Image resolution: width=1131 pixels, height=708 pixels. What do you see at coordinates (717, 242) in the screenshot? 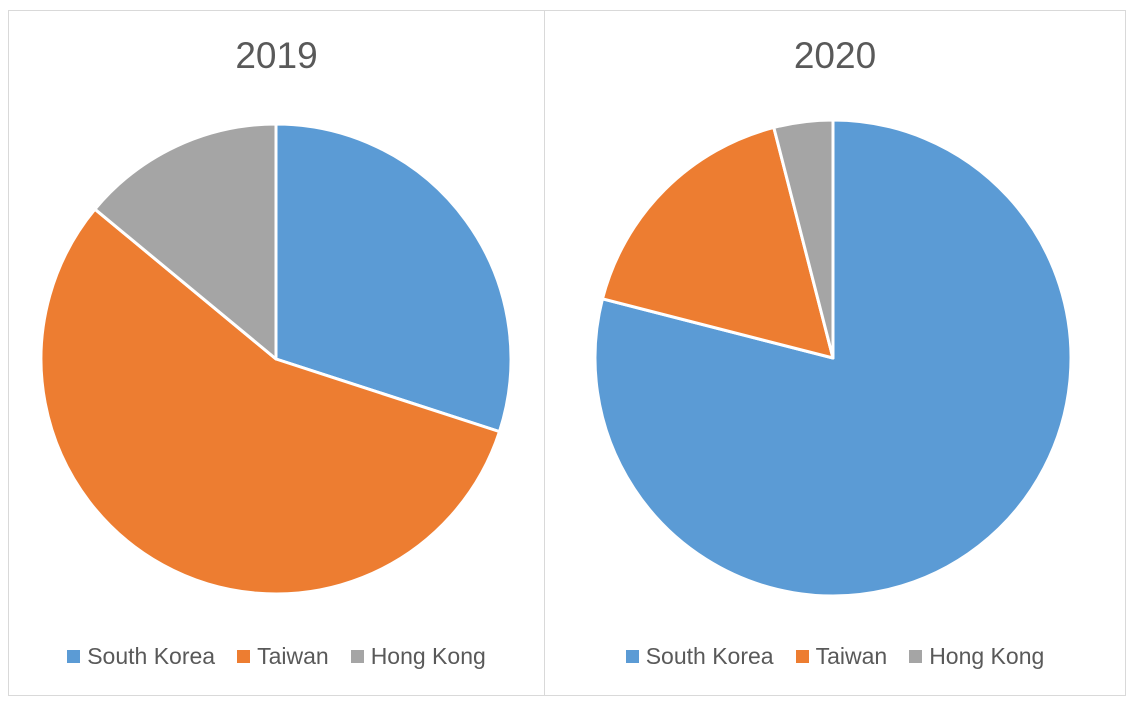
I see `pie-slice-taiwan` at bounding box center [717, 242].